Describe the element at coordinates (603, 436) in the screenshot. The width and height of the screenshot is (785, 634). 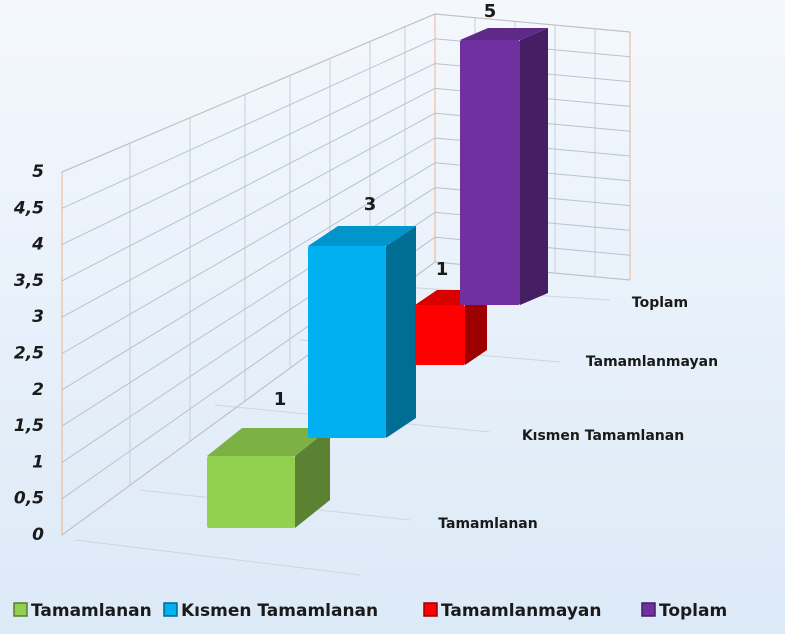
I see `category-label: Kısmen Tamamlanan` at that location.